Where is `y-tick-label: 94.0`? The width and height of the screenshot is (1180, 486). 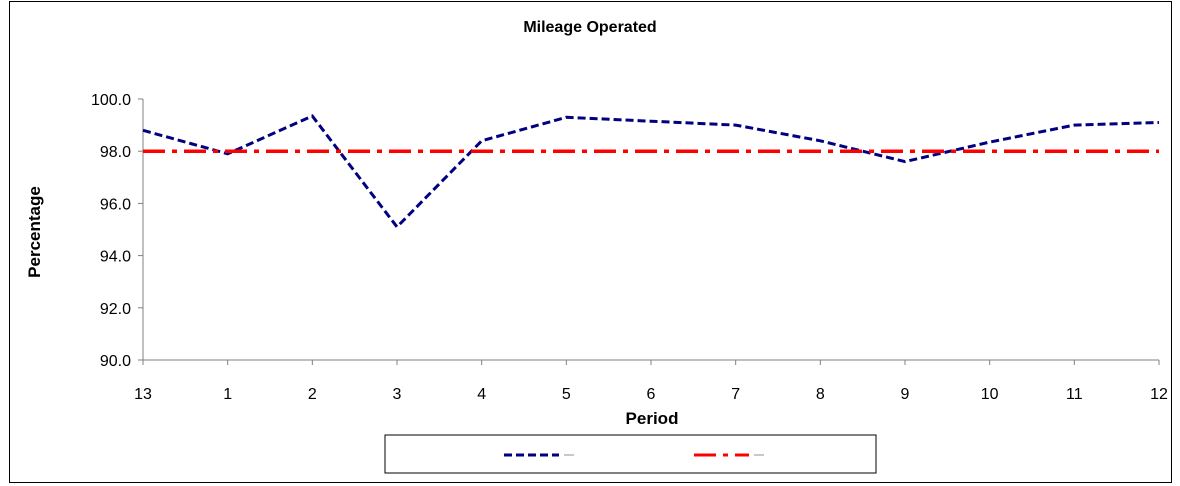 y-tick-label: 94.0 is located at coordinates (115, 257).